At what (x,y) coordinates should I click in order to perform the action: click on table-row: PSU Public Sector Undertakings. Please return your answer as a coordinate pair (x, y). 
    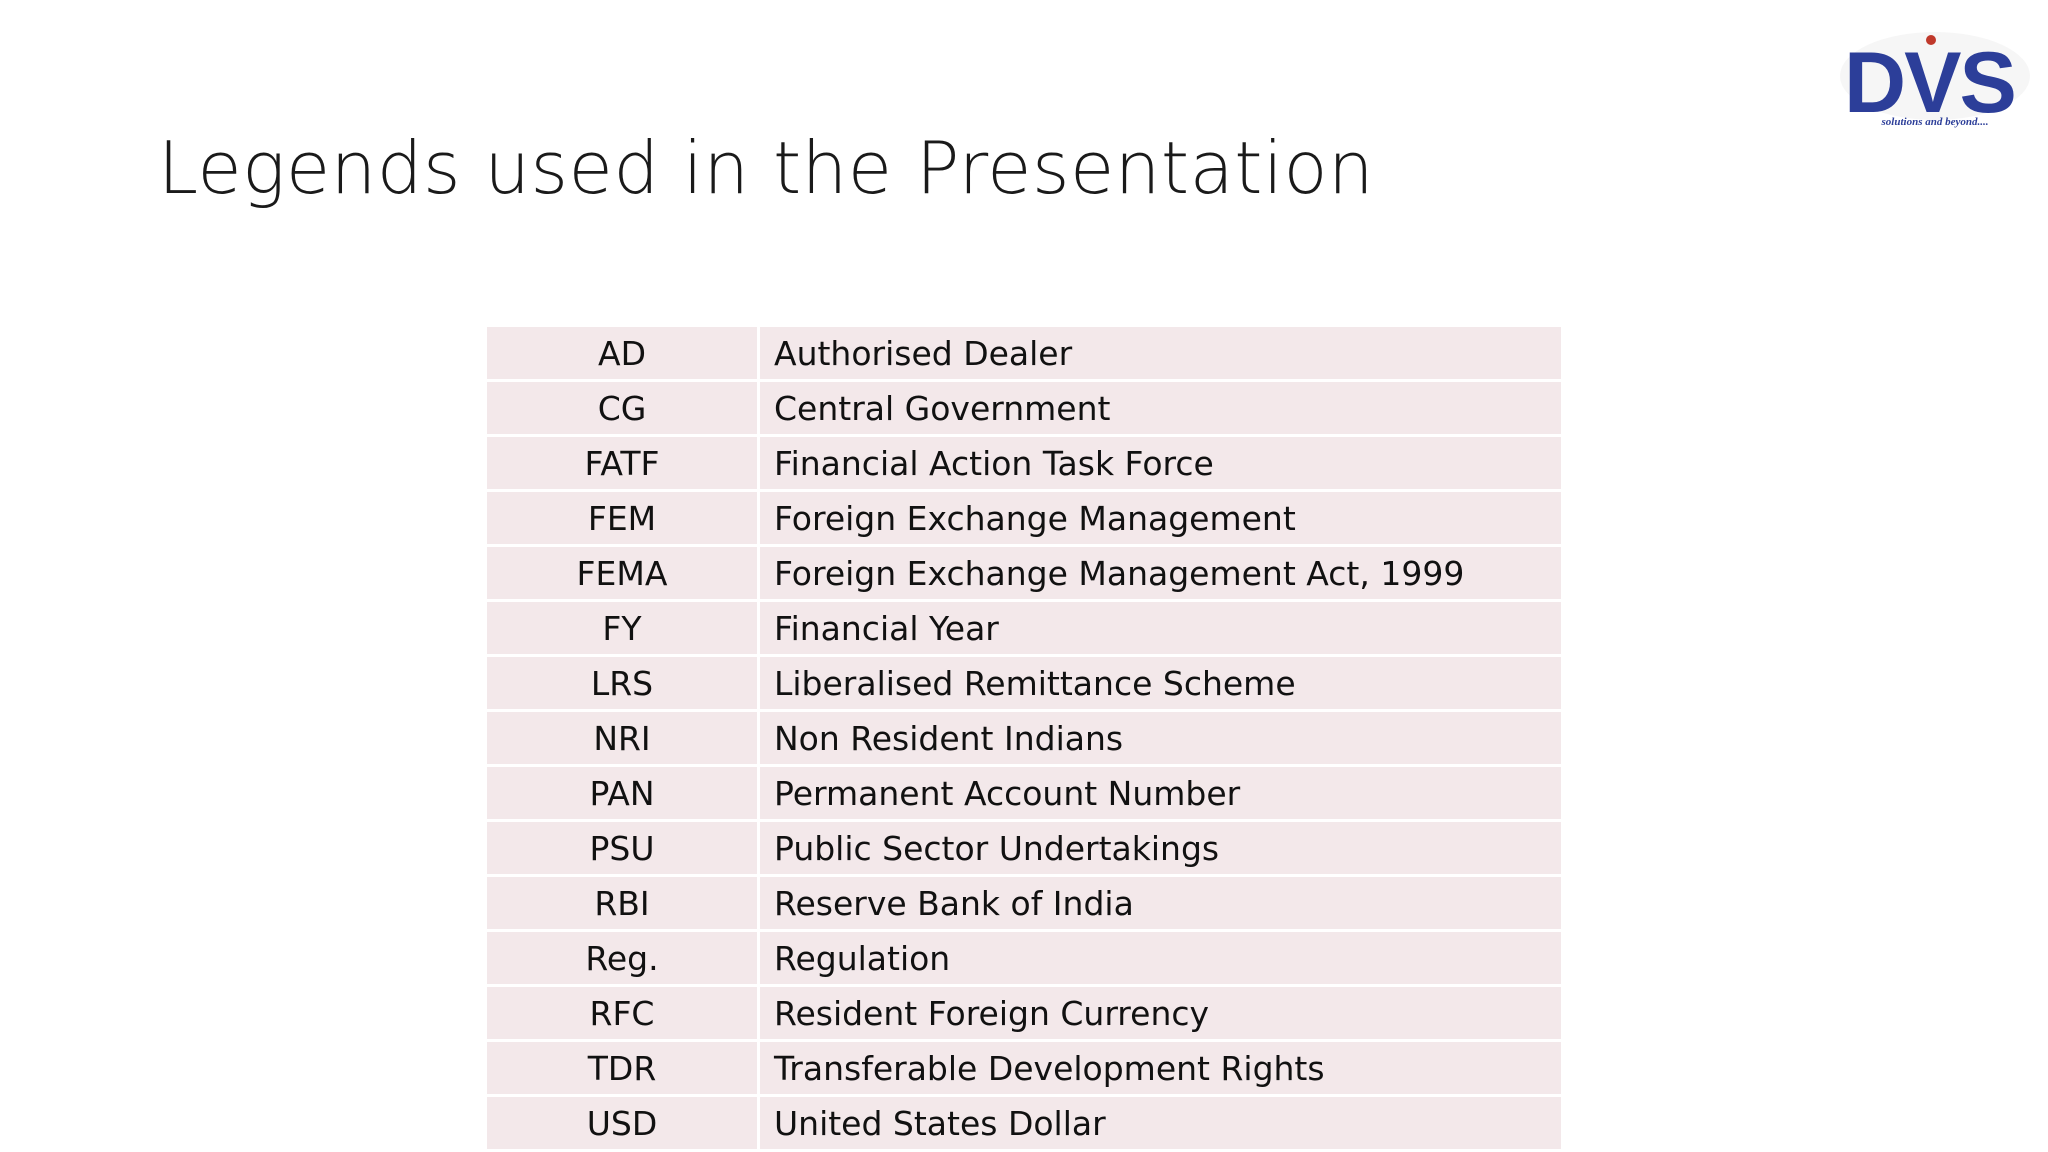
    Looking at the image, I should click on (1024, 848).